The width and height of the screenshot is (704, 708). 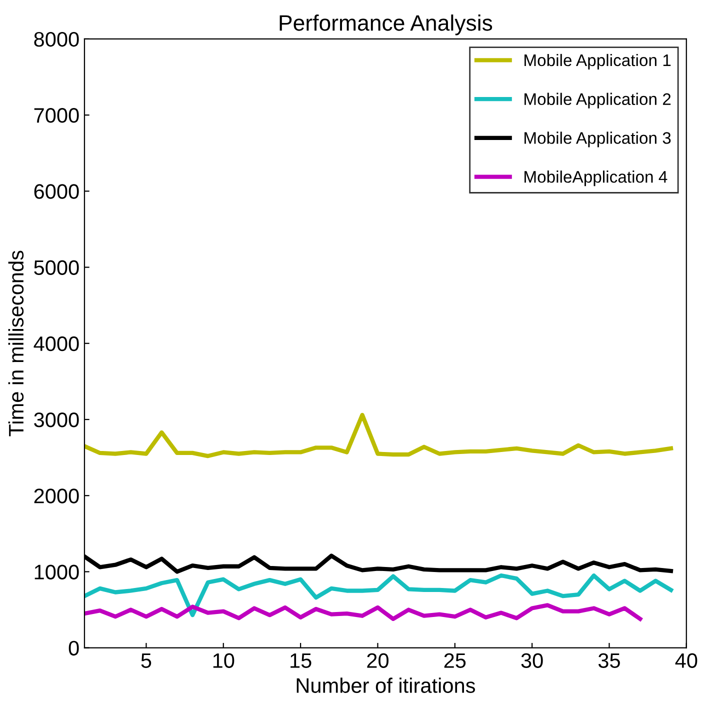 What do you see at coordinates (223, 660) in the screenshot?
I see `x-tick-label: 10` at bounding box center [223, 660].